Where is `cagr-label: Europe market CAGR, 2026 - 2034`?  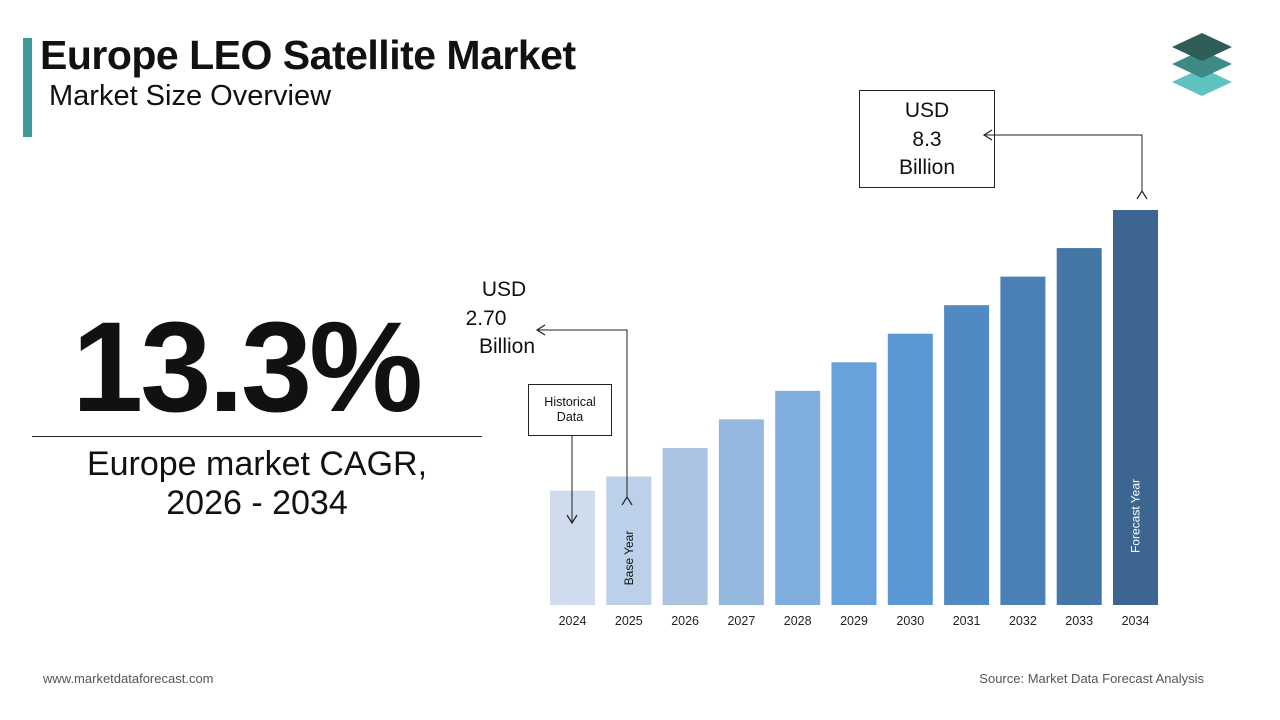
cagr-label: Europe market CAGR, 2026 - 2034 is located at coordinates (257, 484).